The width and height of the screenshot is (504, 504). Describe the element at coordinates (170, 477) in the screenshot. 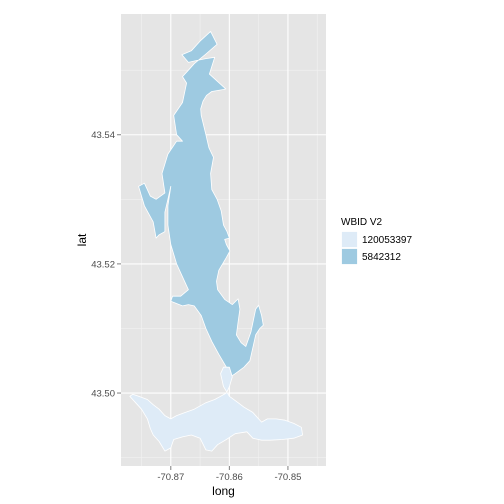

I see `x-tick-label: -70.87` at that location.